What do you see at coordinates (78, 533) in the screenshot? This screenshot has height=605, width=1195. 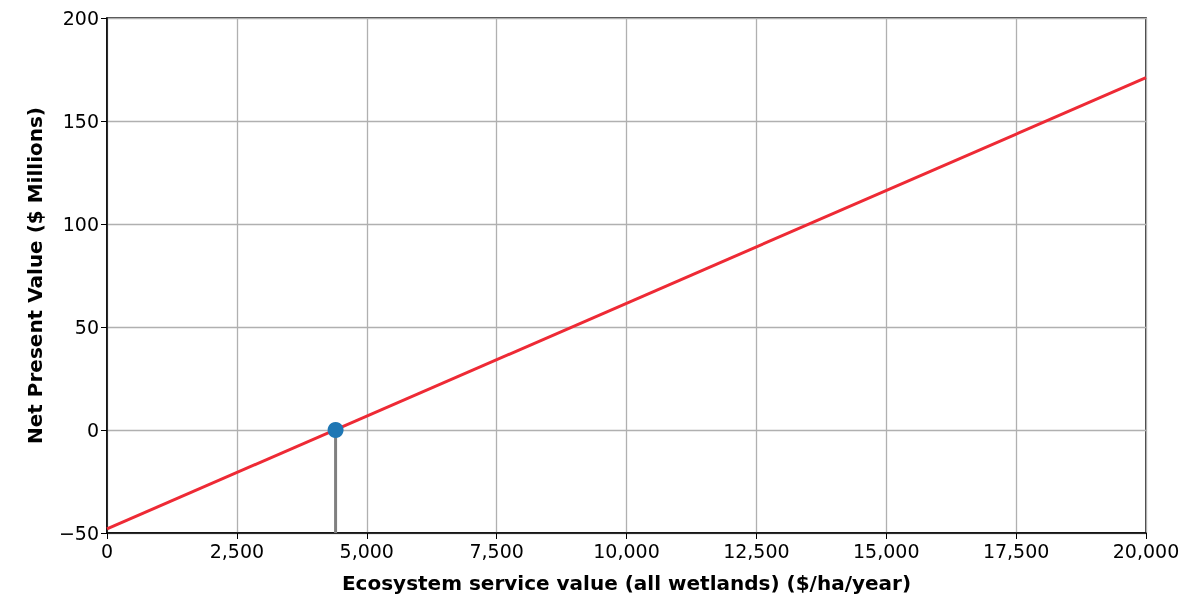 I see `y-tick-label: −50` at bounding box center [78, 533].